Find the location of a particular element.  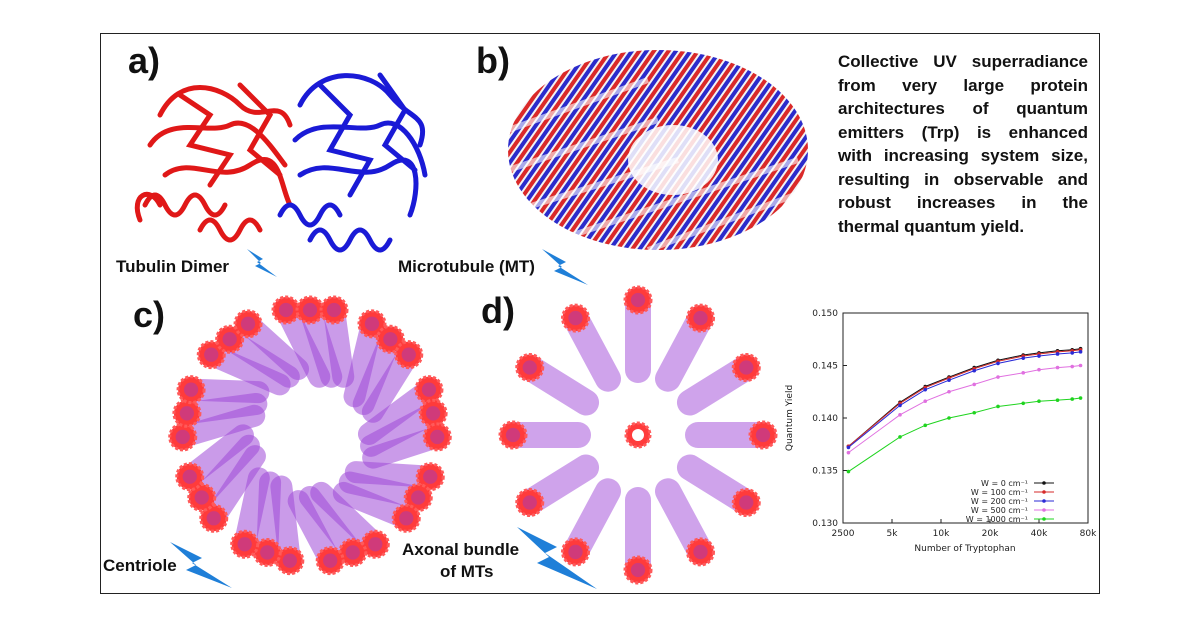

bolt-icon is located at coordinates (262, 263).